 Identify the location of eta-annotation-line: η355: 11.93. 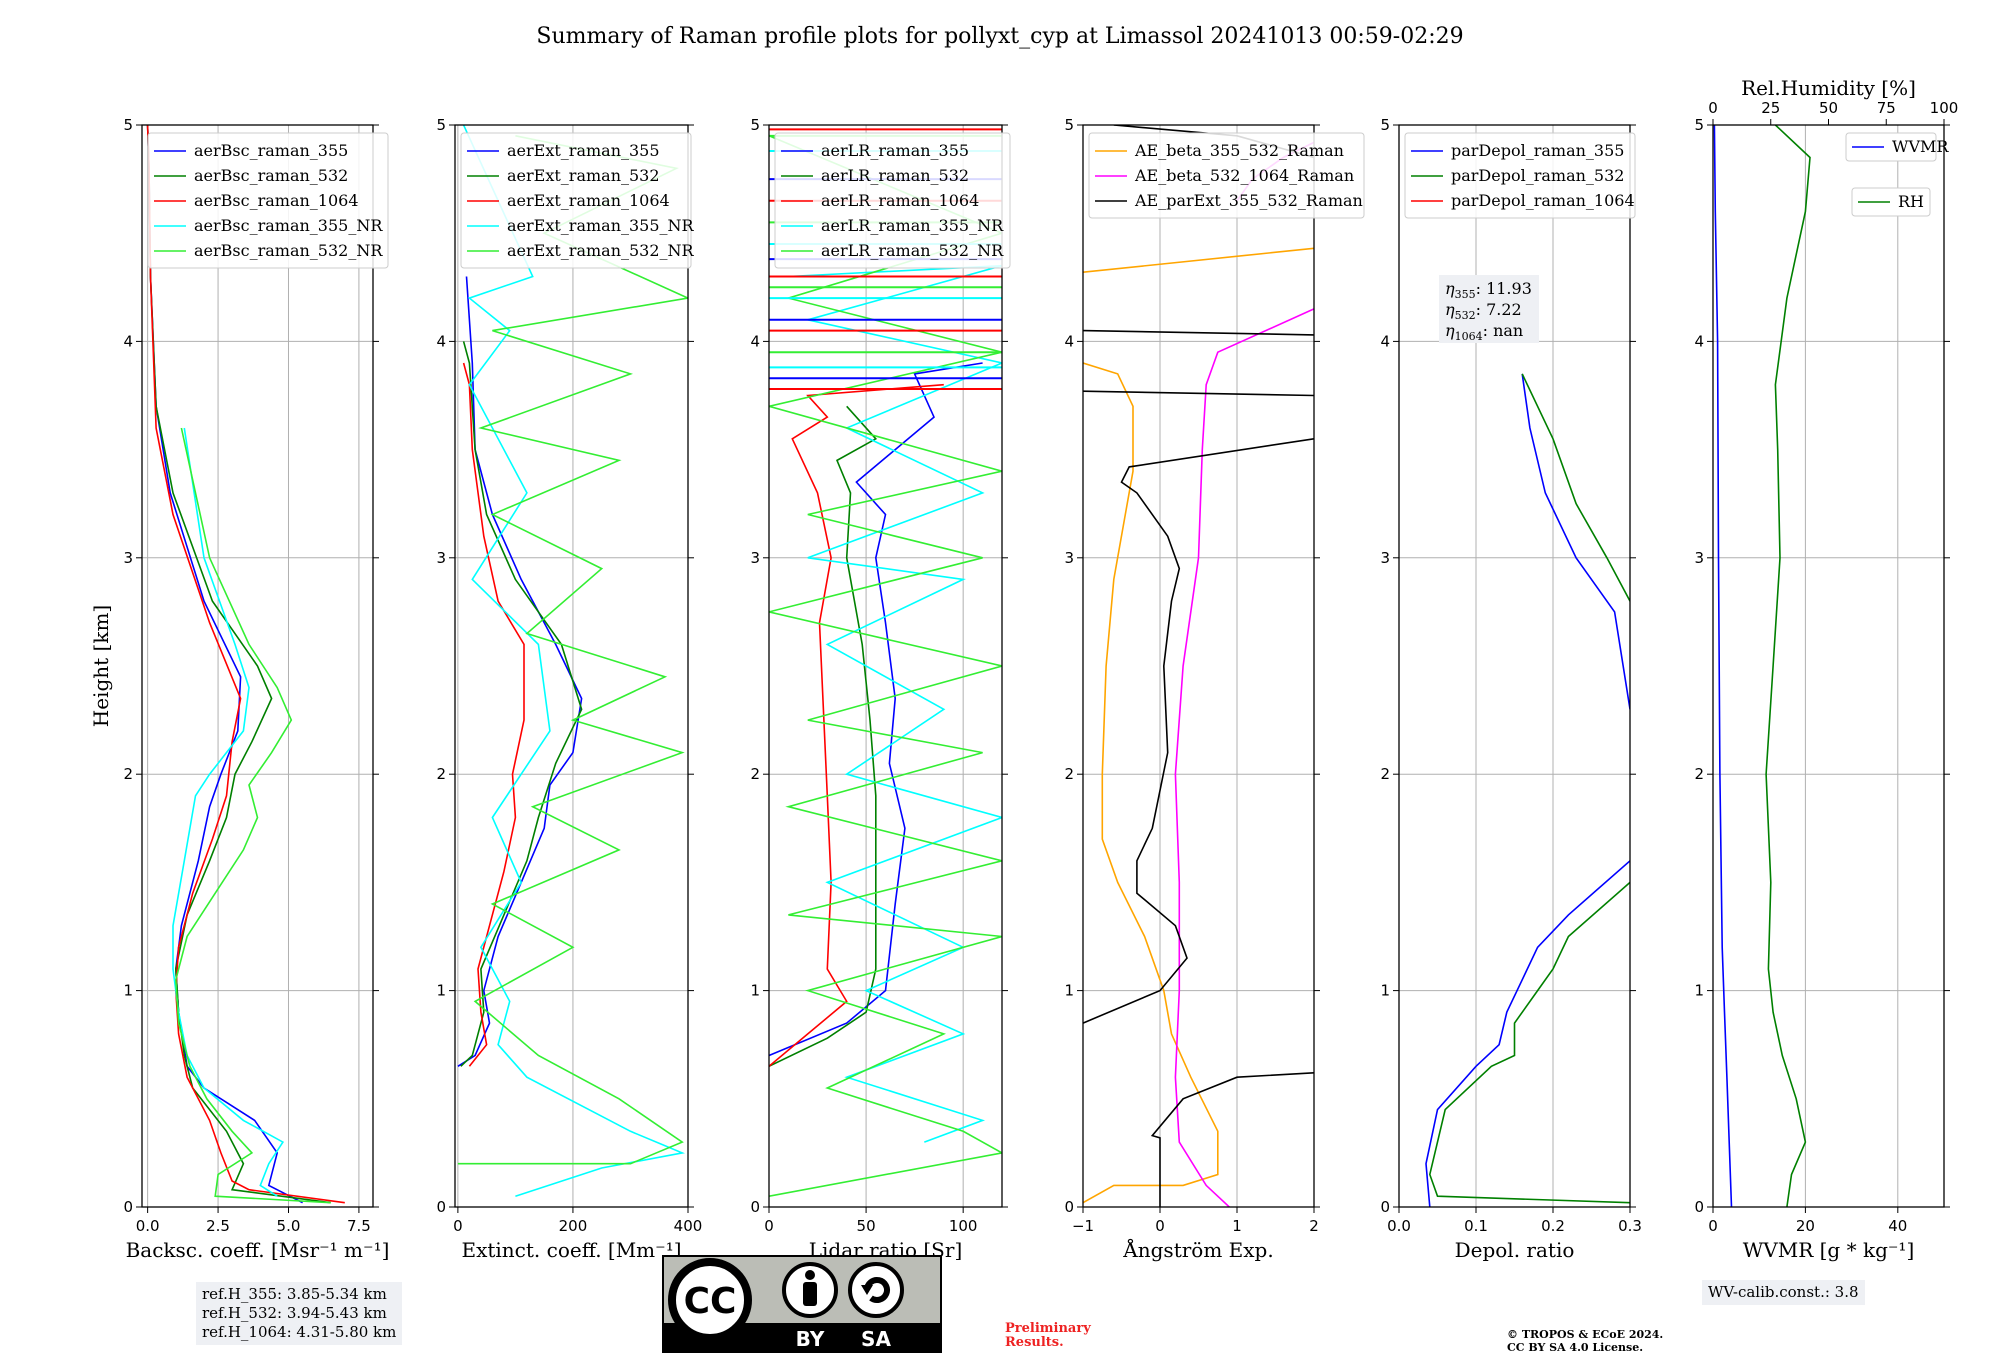
(1488, 290).